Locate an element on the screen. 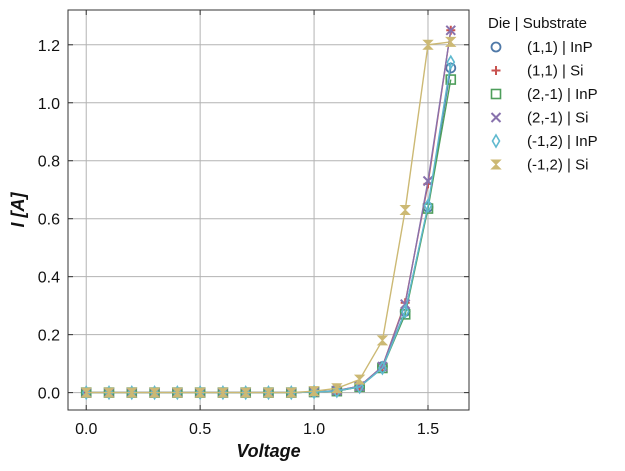 This screenshot has height=471, width=625. legend-label: (-1,2) | InP is located at coordinates (562, 141).